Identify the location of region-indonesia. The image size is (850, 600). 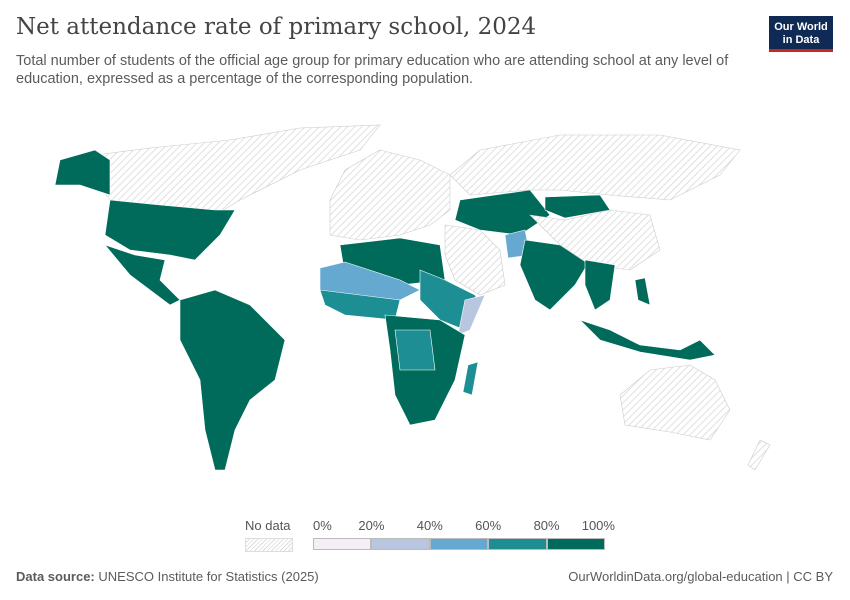
(647, 340).